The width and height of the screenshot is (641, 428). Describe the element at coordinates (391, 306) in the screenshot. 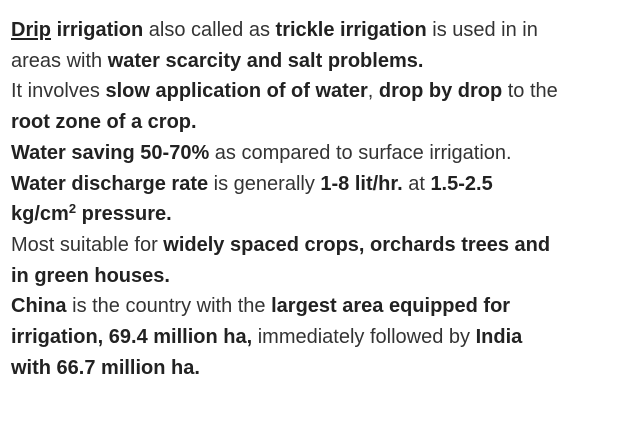

I see `text-run: largest area equipped for` at that location.